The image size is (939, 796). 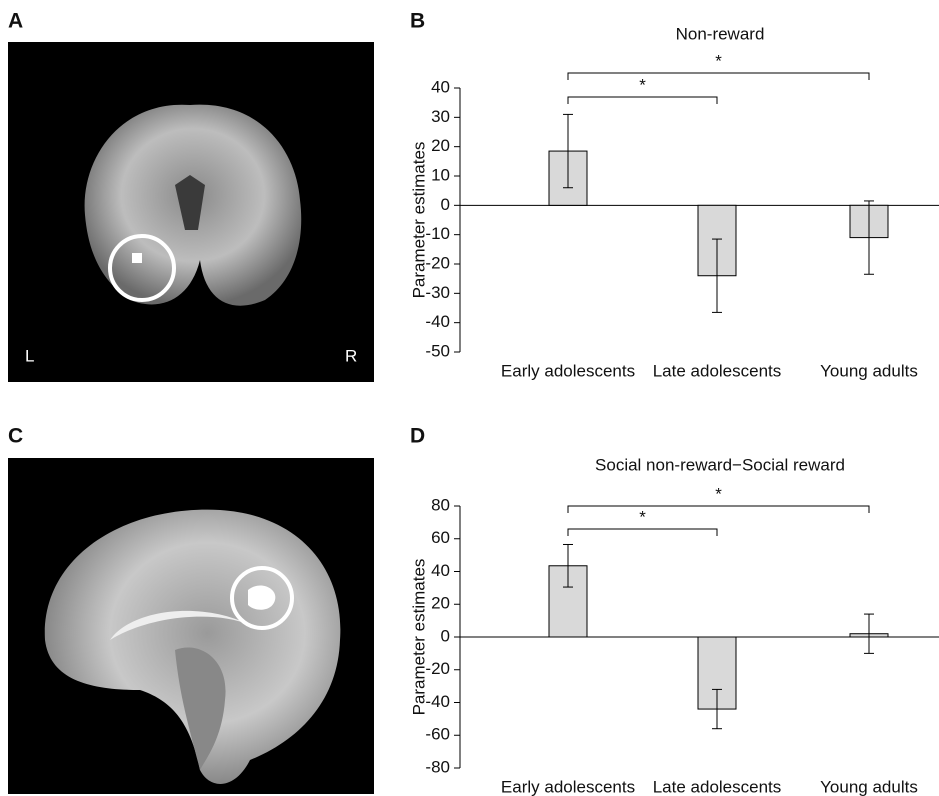 What do you see at coordinates (15, 21) in the screenshot?
I see `panel-label: A` at bounding box center [15, 21].